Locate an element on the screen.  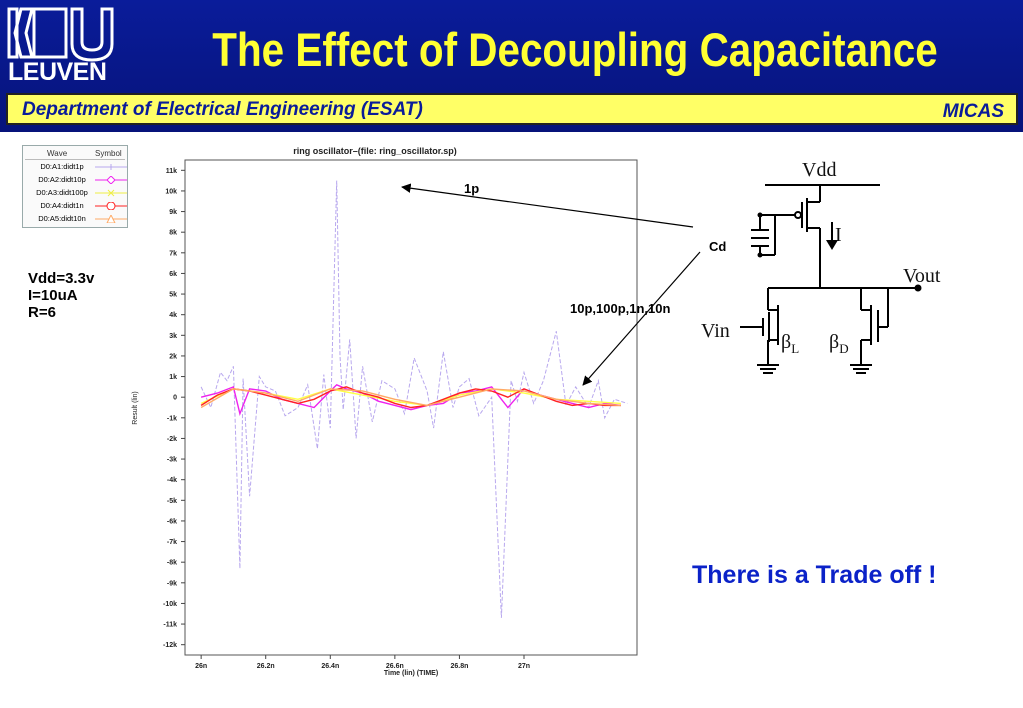
y-tick-label: 3k is located at coordinates (173, 336).